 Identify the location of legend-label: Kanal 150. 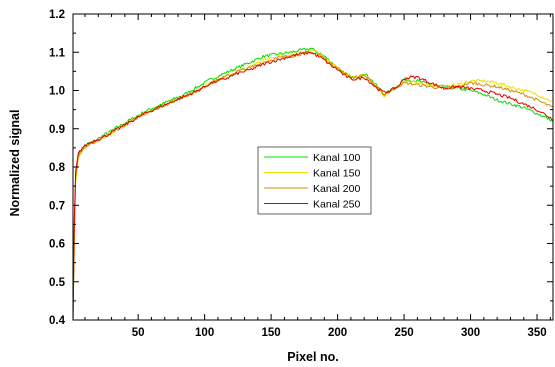
(336, 174).